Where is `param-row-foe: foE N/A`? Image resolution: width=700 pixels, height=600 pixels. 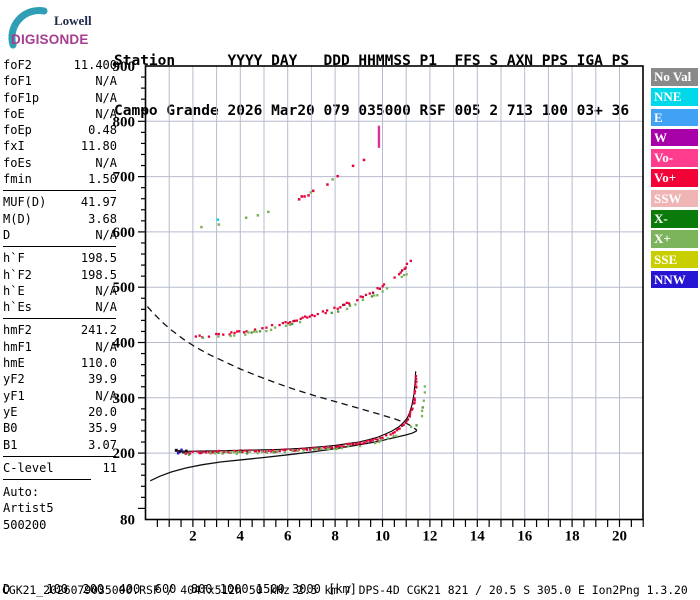 param-row-foe: foE N/A is located at coordinates (60, 114).